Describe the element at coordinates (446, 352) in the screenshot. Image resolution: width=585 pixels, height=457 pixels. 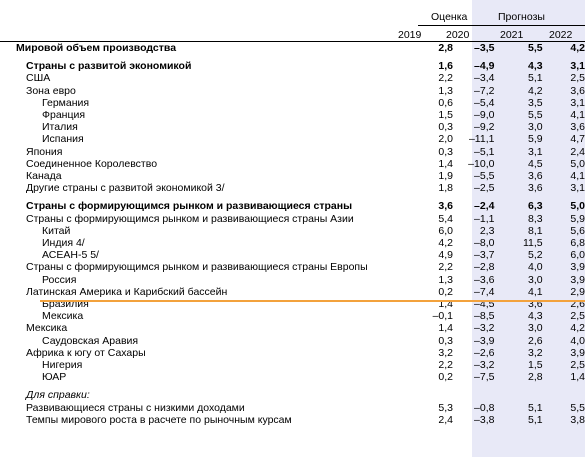
I see `value-2019: 3,2` at that location.